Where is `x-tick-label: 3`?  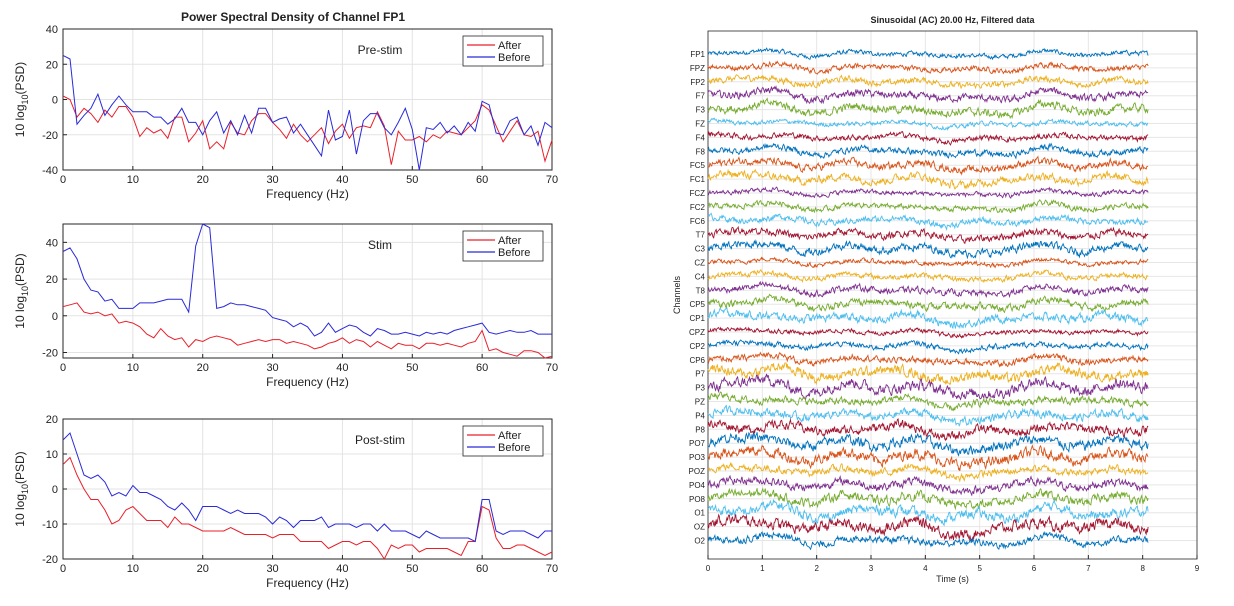 x-tick-label: 3 is located at coordinates (871, 568).